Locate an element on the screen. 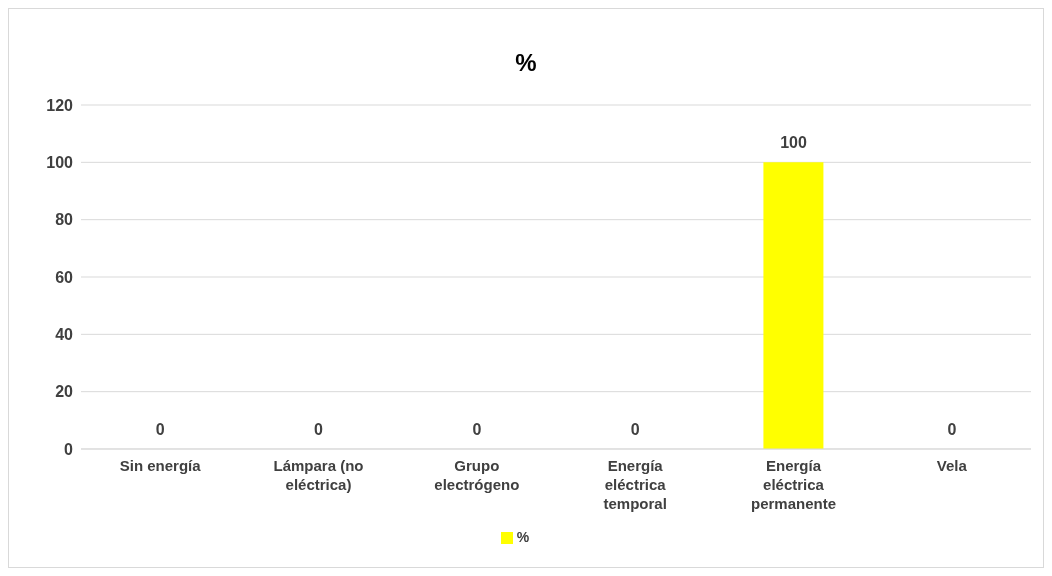 The image size is (1052, 576). data-label: 100 is located at coordinates (793, 143).